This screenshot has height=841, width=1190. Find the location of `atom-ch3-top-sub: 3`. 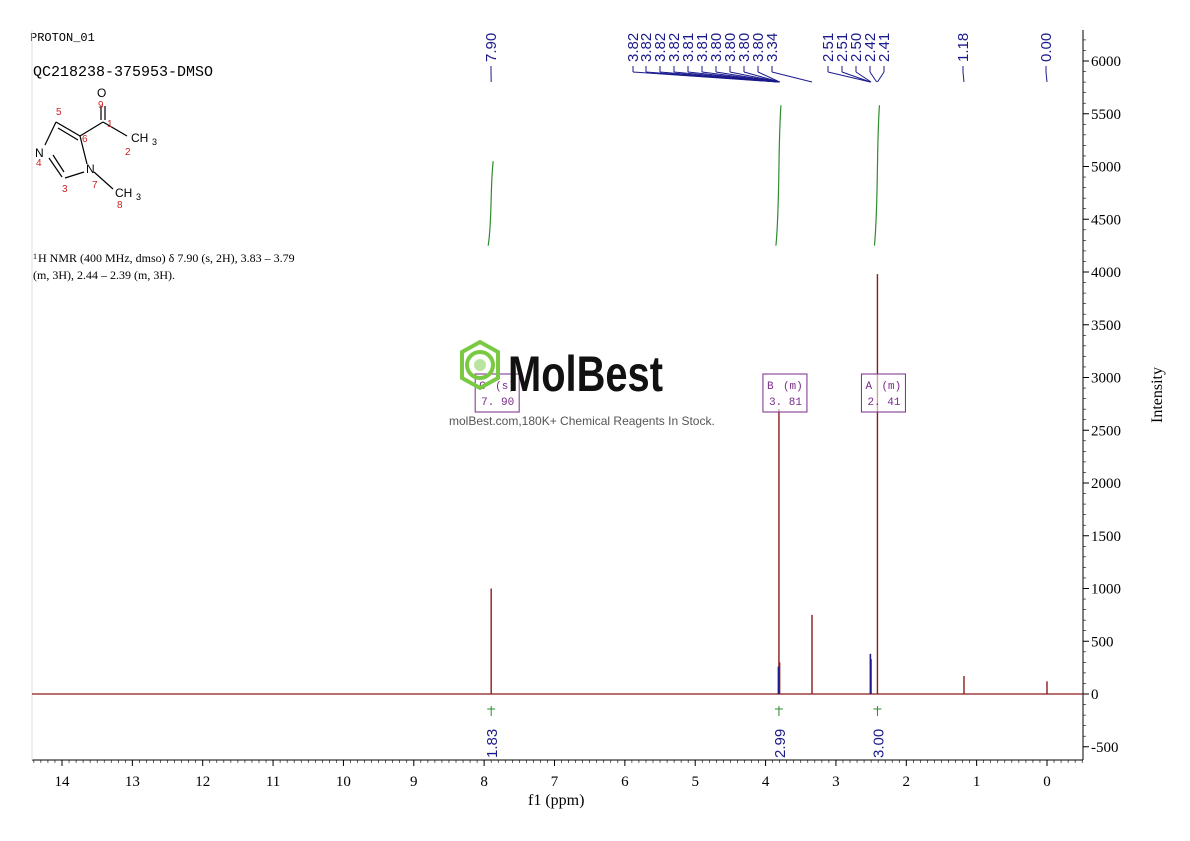

atom-ch3-top-sub: 3 is located at coordinates (154, 142).